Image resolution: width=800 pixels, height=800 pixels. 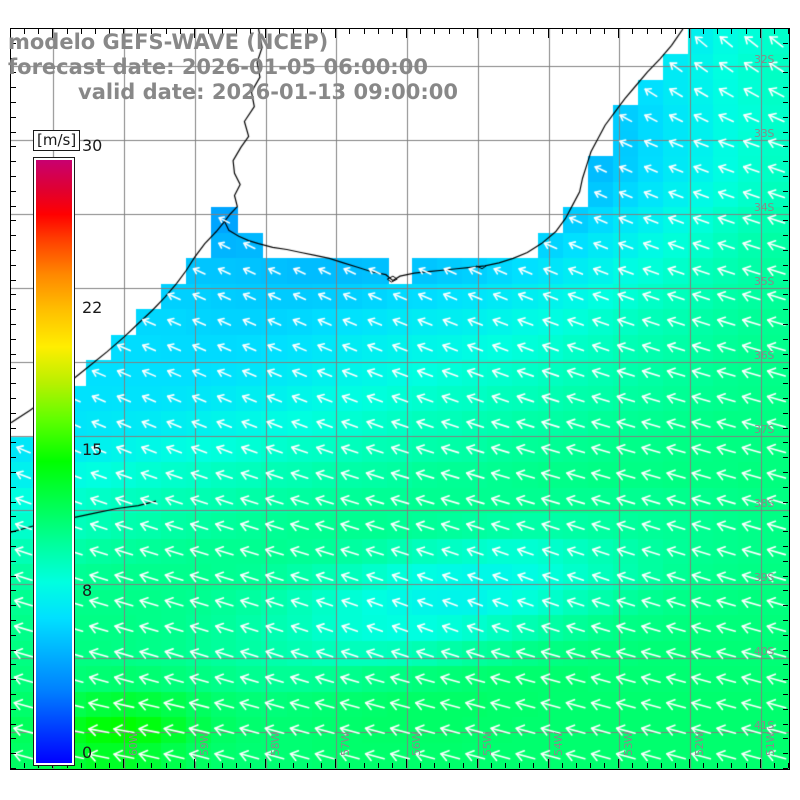 What do you see at coordinates (134, 744) in the screenshot?
I see `lon-axis-label: 60W` at bounding box center [134, 744].